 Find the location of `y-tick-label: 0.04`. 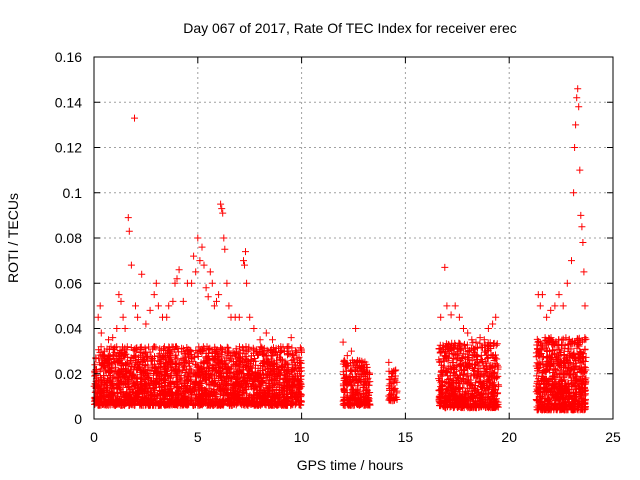

y-tick-label: 0.04 is located at coordinates (68, 329).